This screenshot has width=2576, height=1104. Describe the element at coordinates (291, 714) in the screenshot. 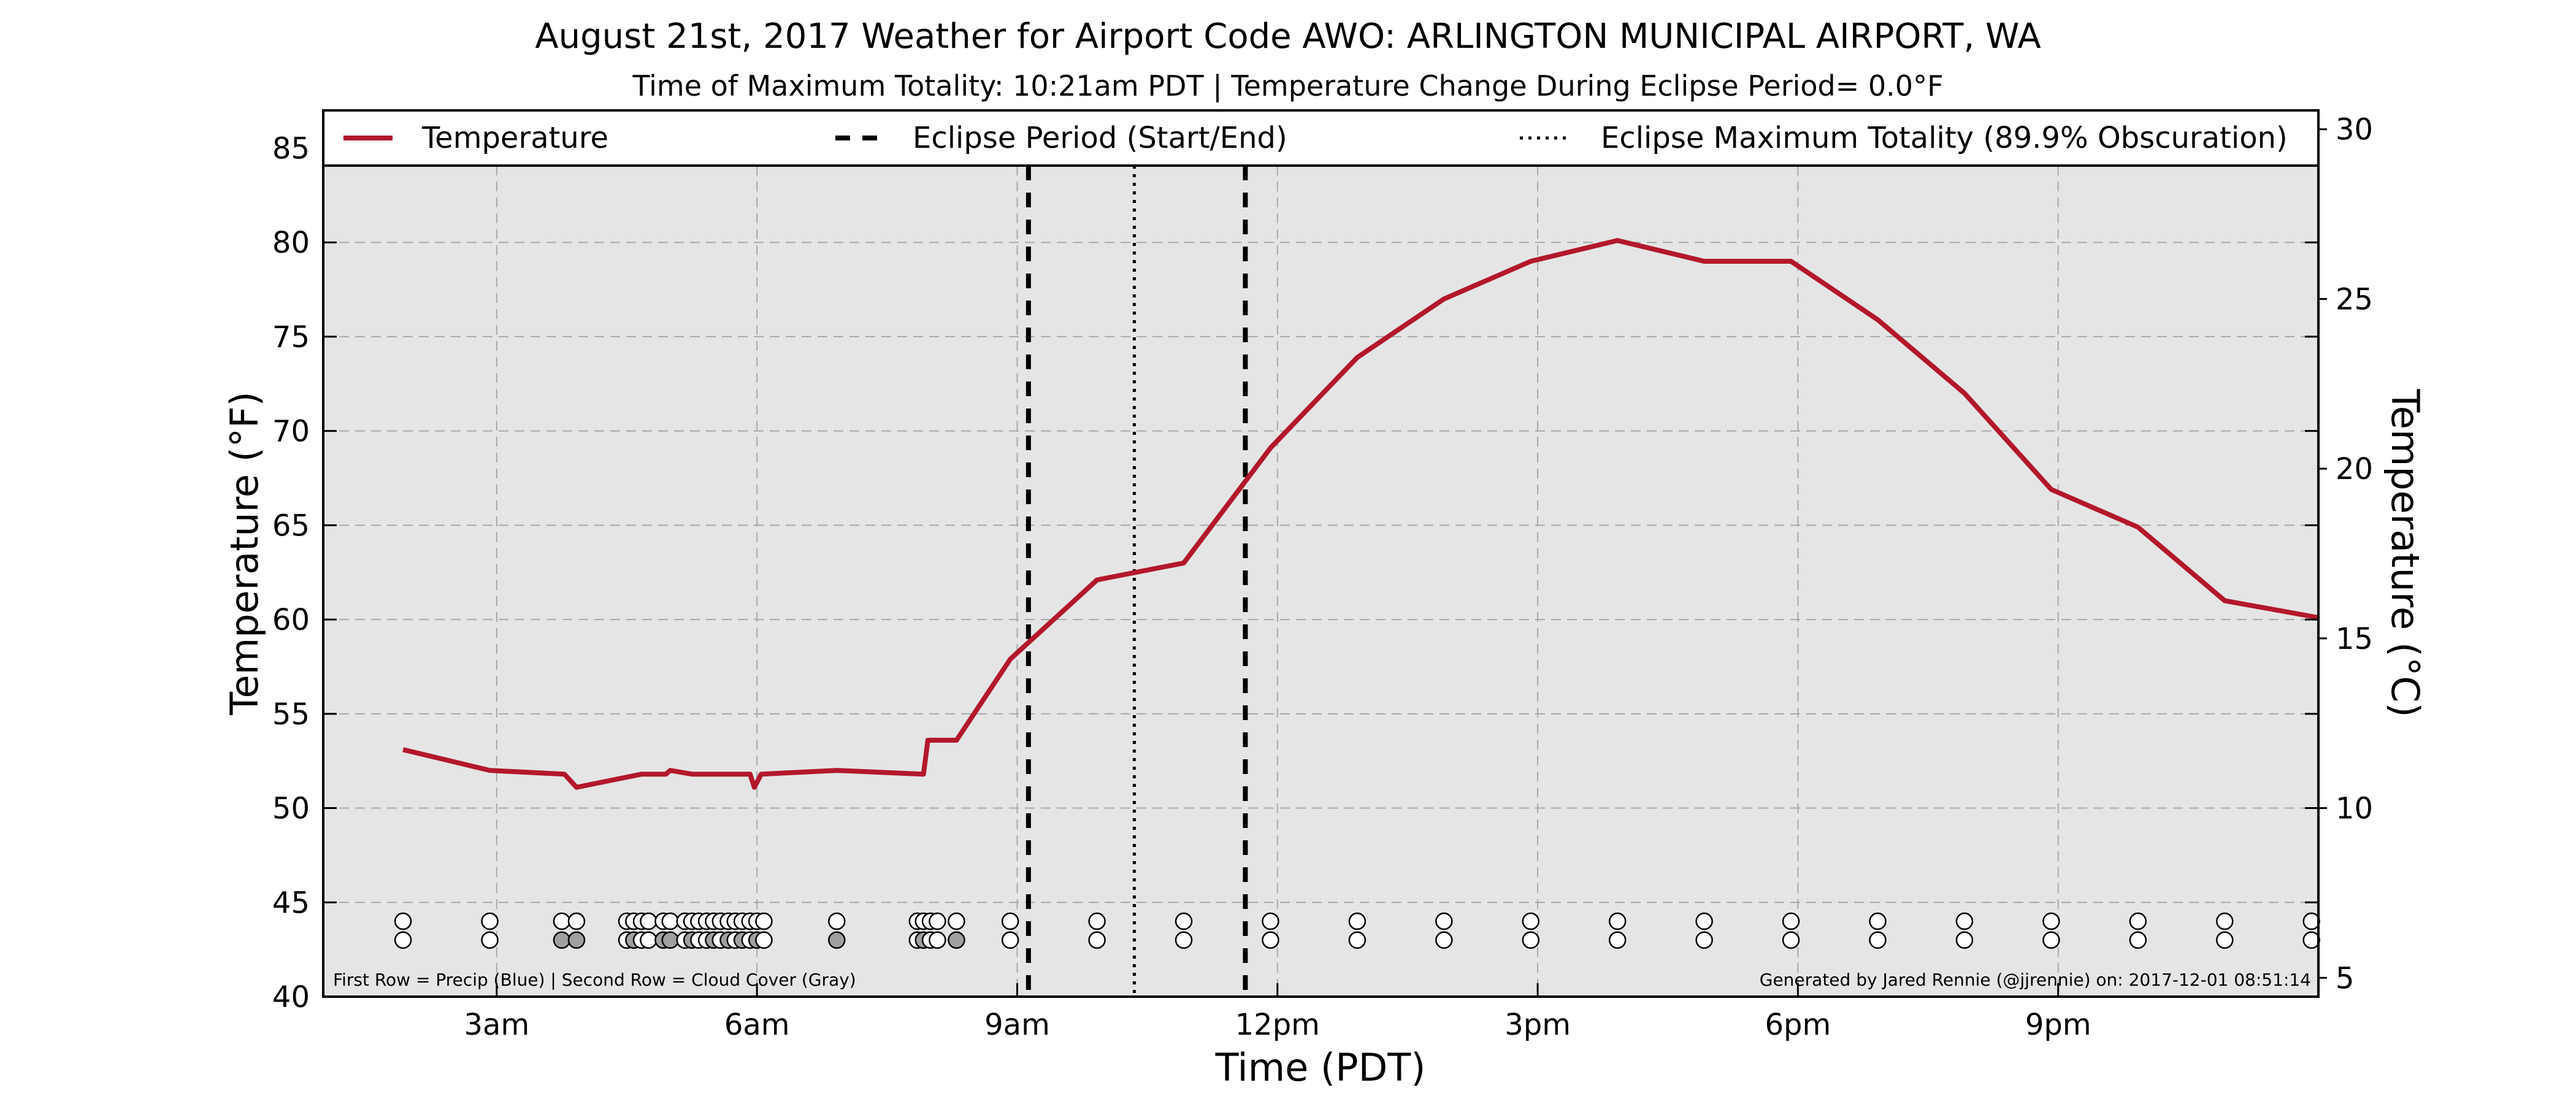

I see `y-tick-label: 55` at that location.